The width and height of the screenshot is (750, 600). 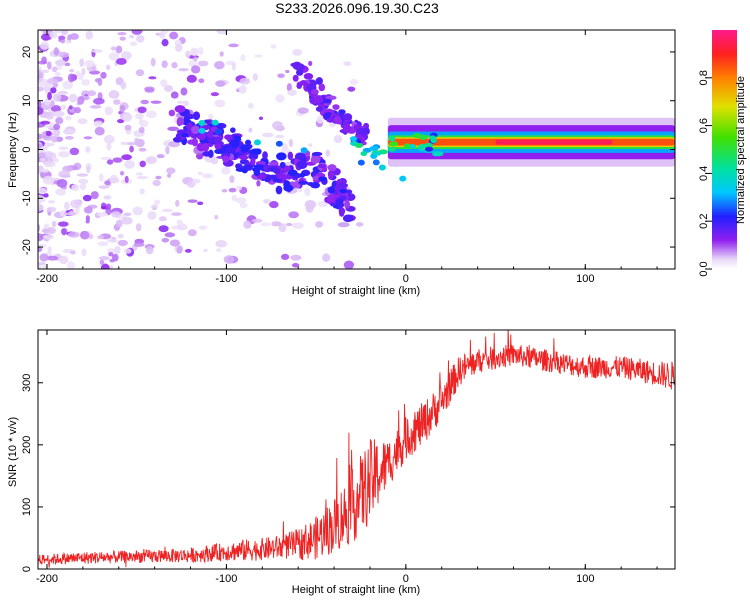 I want to click on colorbar-gradient, so click(x=724, y=149).